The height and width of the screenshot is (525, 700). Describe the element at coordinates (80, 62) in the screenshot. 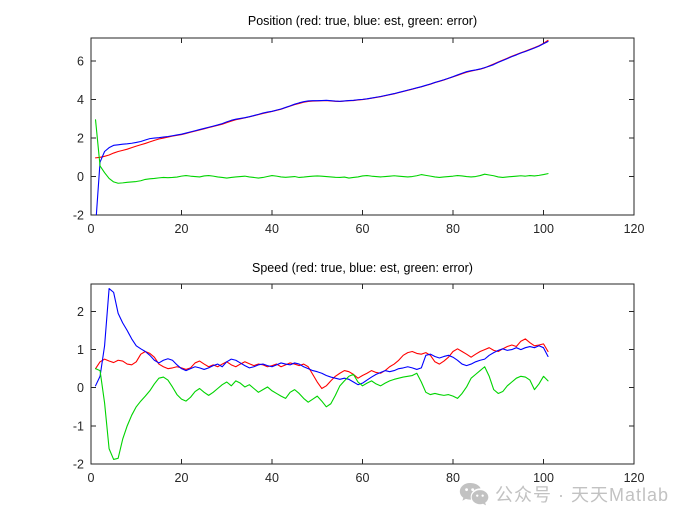

I see `y-tick-label: 6` at that location.